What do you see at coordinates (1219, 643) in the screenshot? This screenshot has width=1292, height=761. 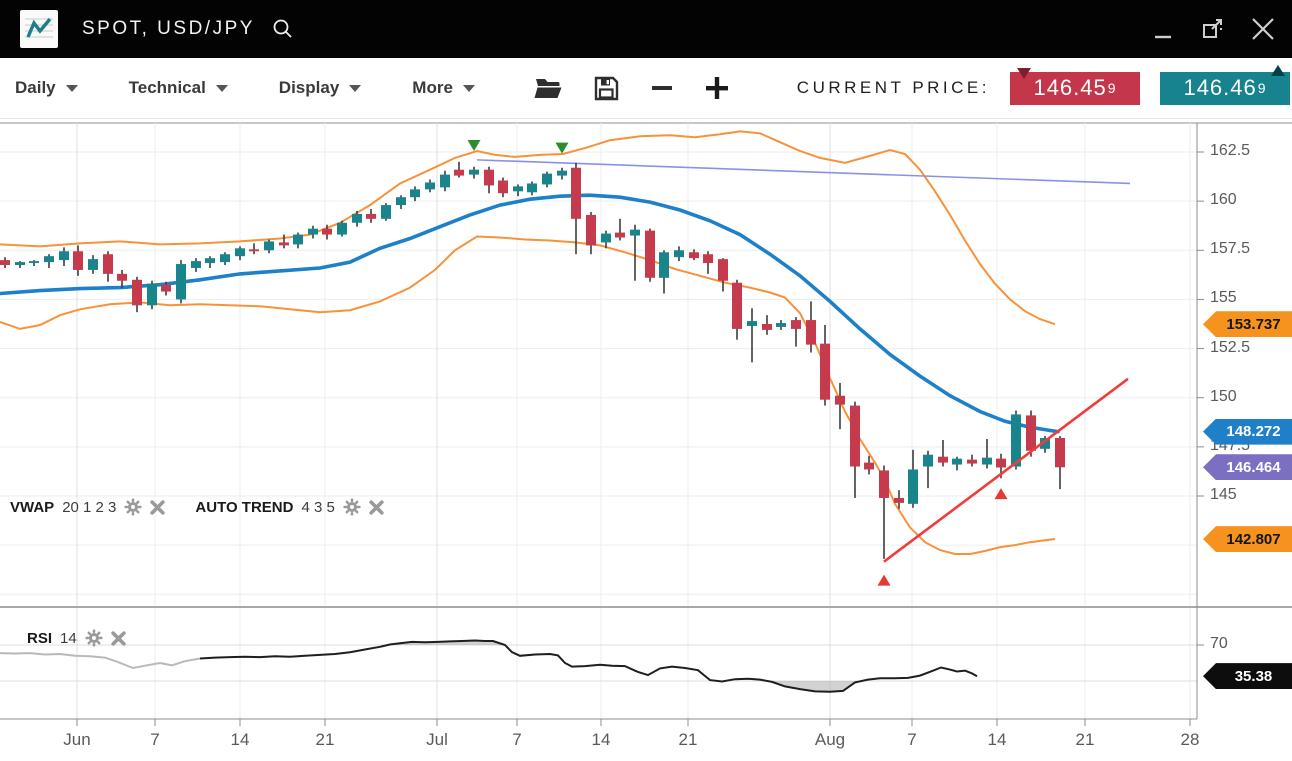 I see `rsi-axis-tick-label: 70` at bounding box center [1219, 643].